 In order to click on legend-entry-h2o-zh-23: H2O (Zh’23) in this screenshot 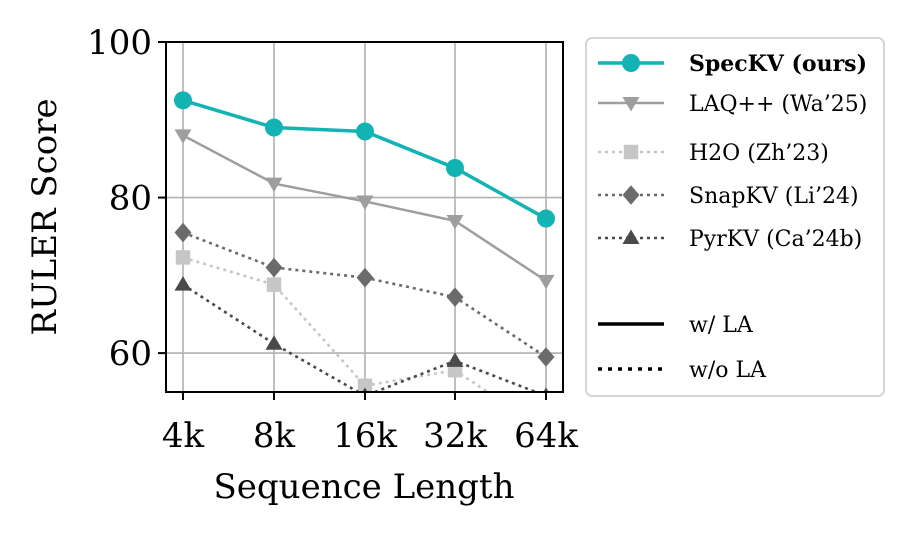, I will do `click(713, 153)`.